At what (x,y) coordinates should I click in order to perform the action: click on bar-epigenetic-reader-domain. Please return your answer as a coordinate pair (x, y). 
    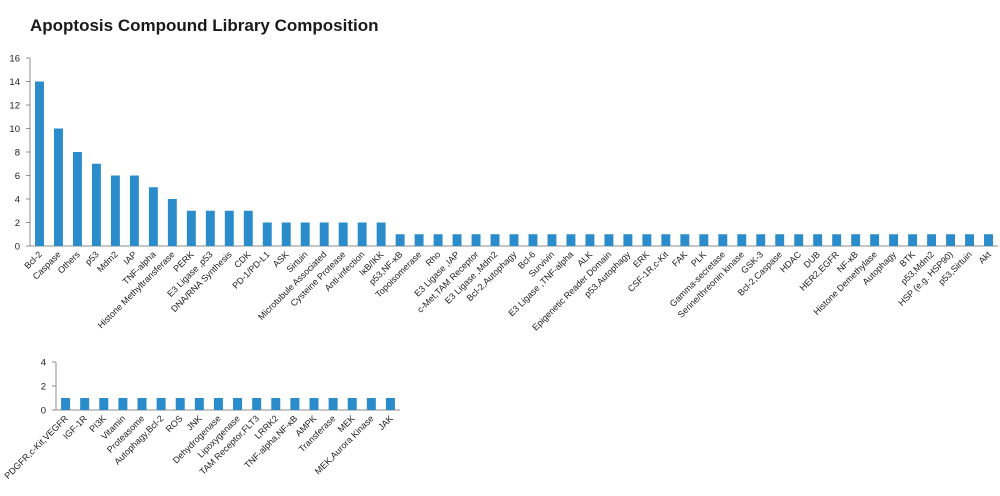
    Looking at the image, I should click on (609, 240).